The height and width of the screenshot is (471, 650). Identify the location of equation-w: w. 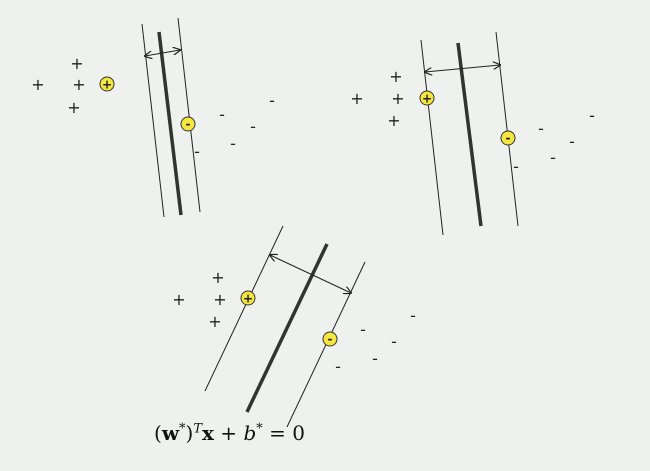
(170, 433).